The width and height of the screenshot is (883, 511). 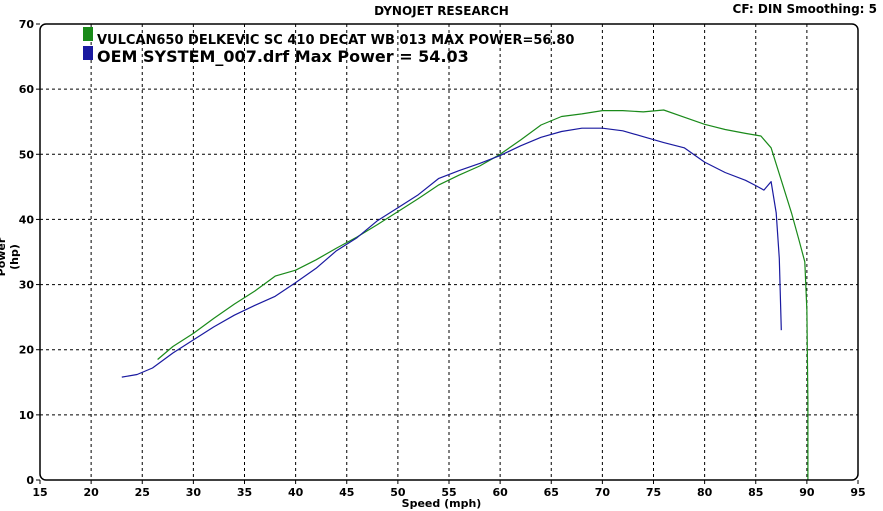 What do you see at coordinates (296, 492) in the screenshot?
I see `x-tick-label: 40` at bounding box center [296, 492].